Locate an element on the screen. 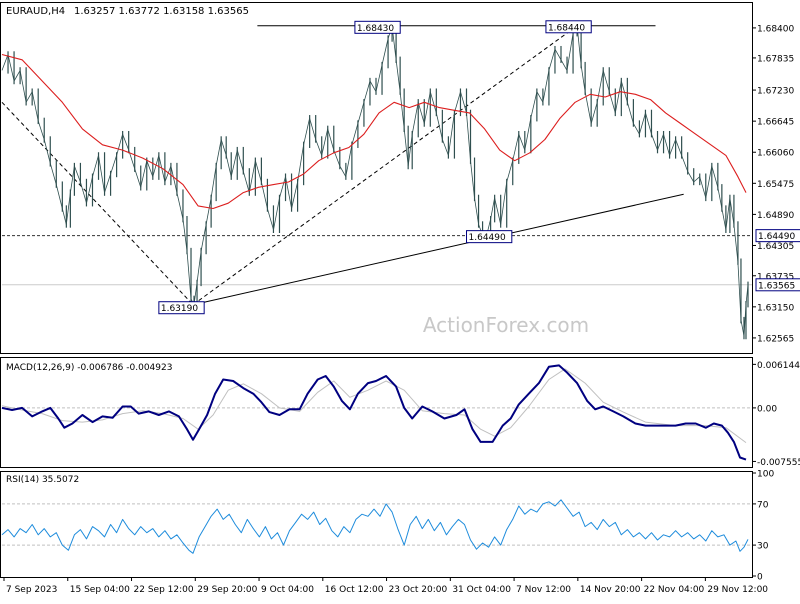 The width and height of the screenshot is (800, 604). price-axis-tick-label: 1.66645 is located at coordinates (775, 123).